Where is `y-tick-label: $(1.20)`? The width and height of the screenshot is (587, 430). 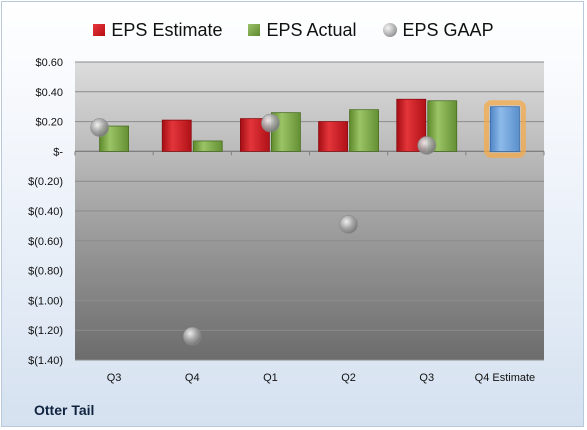
y-tick-label: $(1.20) is located at coordinates (45, 331).